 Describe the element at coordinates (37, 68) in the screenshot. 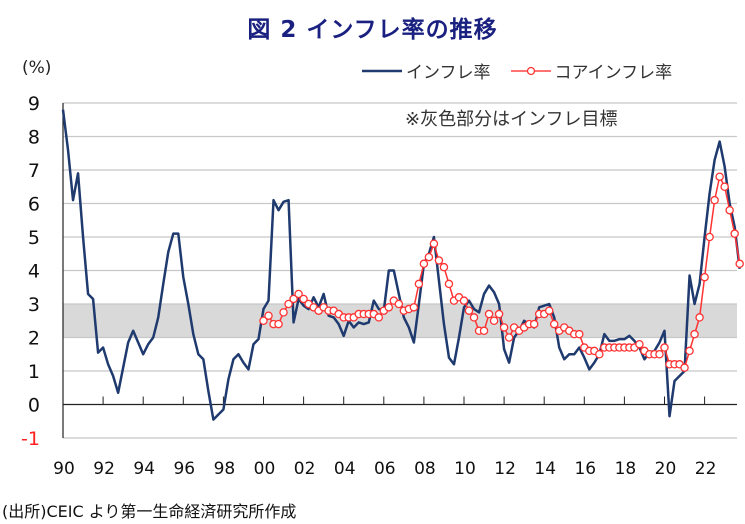

I see `y-axis-unit: (%)` at that location.